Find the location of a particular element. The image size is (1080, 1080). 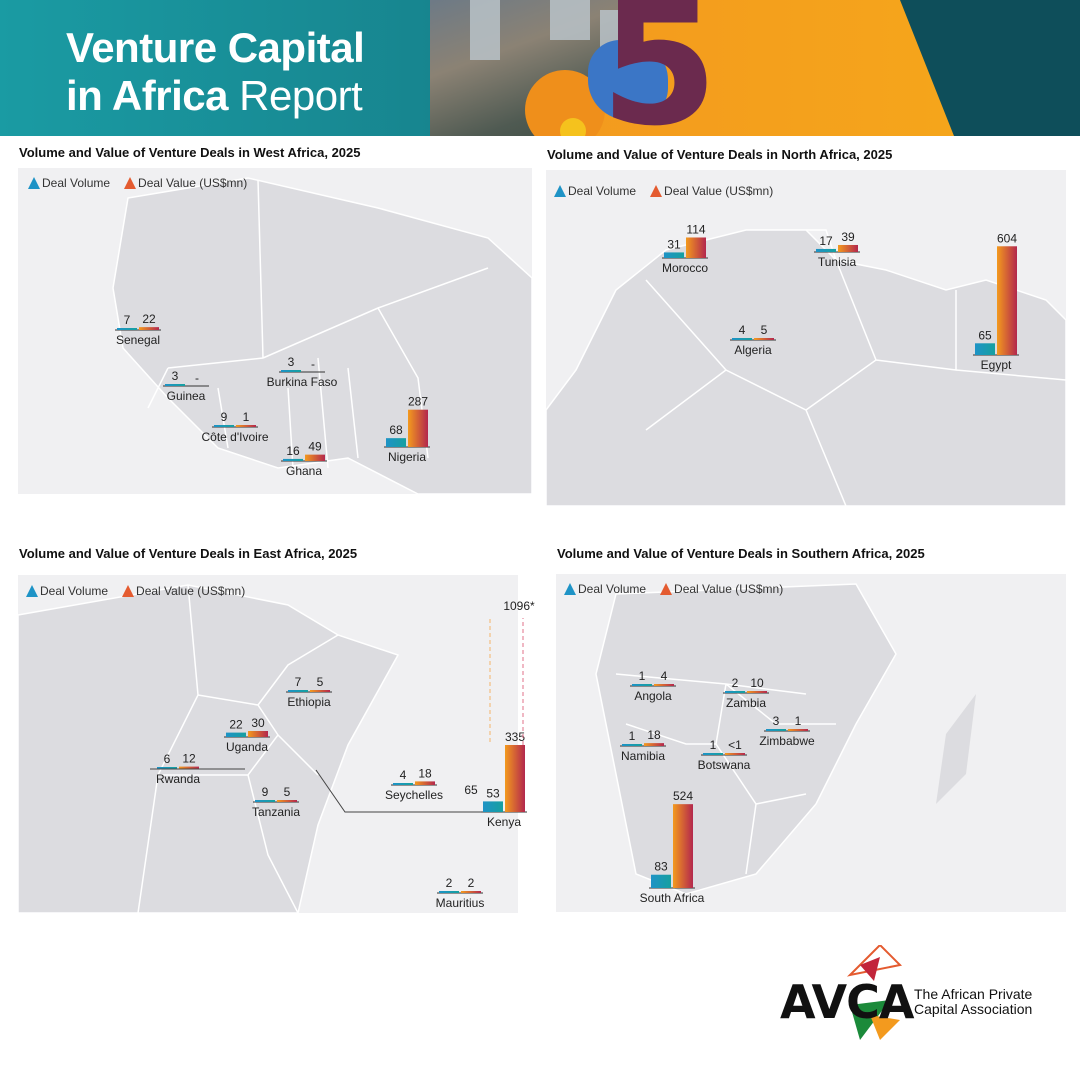

ethiopia-value-label: 5 is located at coordinates (320, 682).